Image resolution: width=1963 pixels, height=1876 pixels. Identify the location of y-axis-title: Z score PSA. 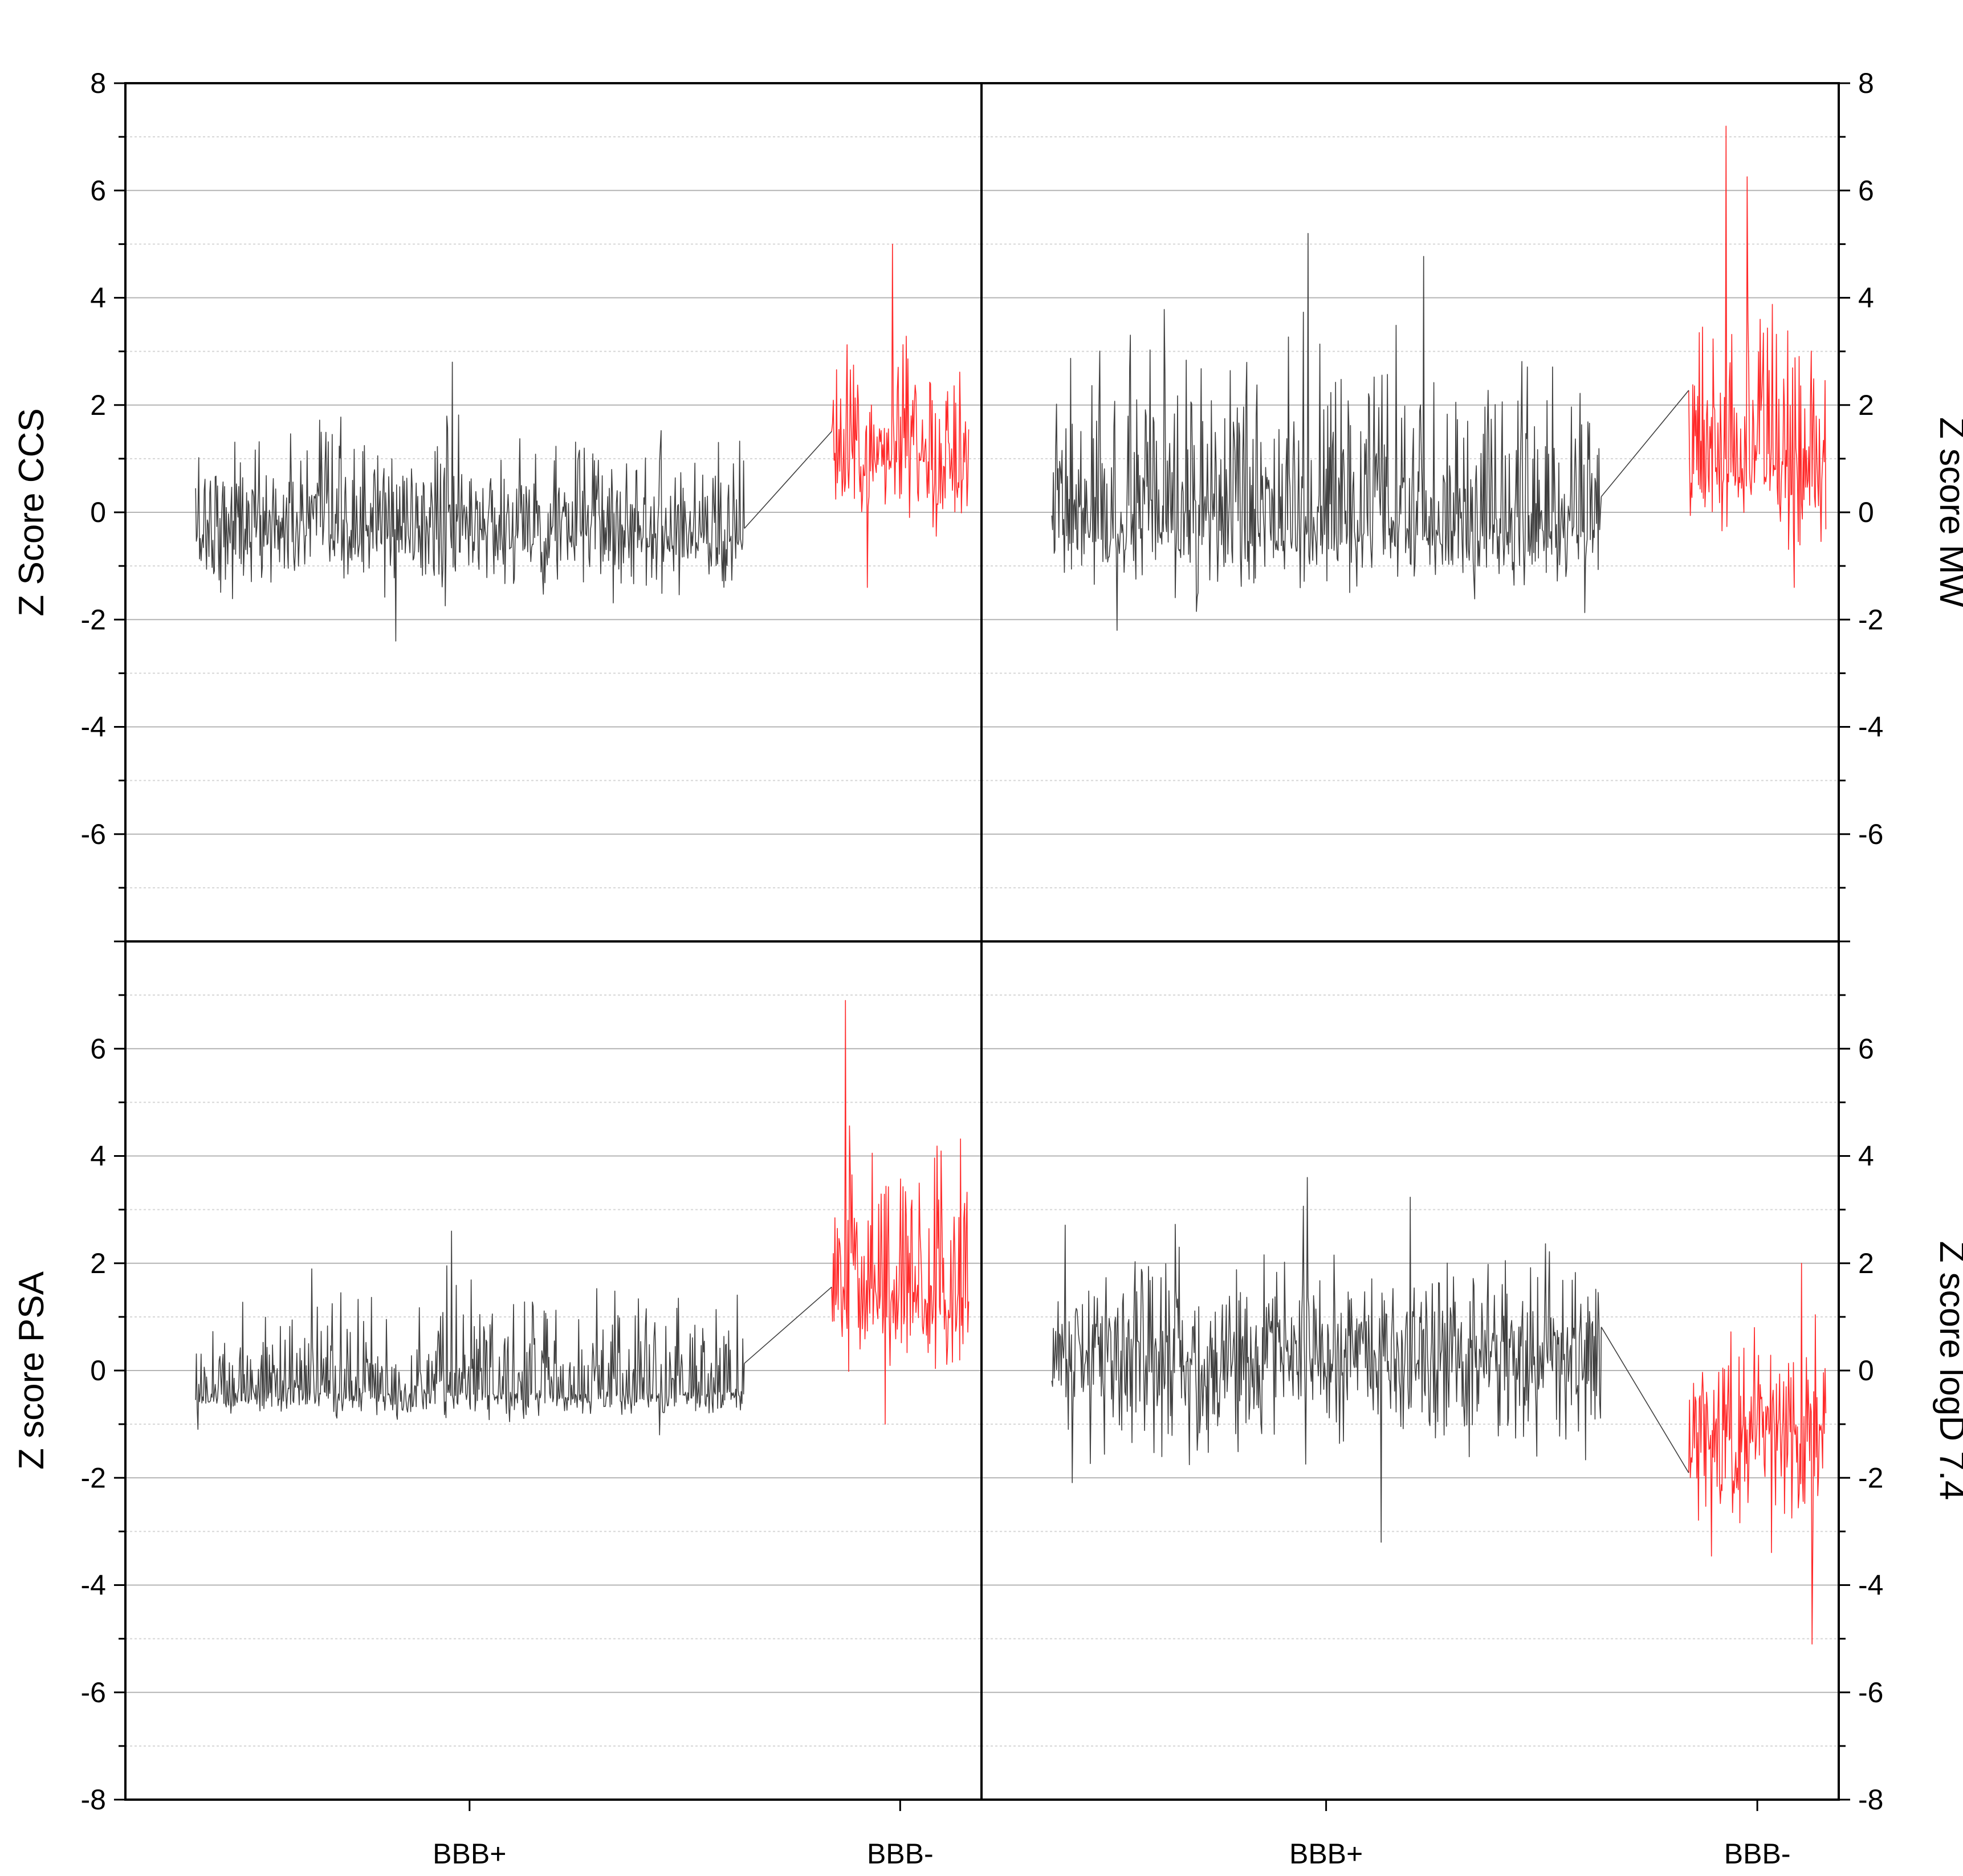
(32, 1370).